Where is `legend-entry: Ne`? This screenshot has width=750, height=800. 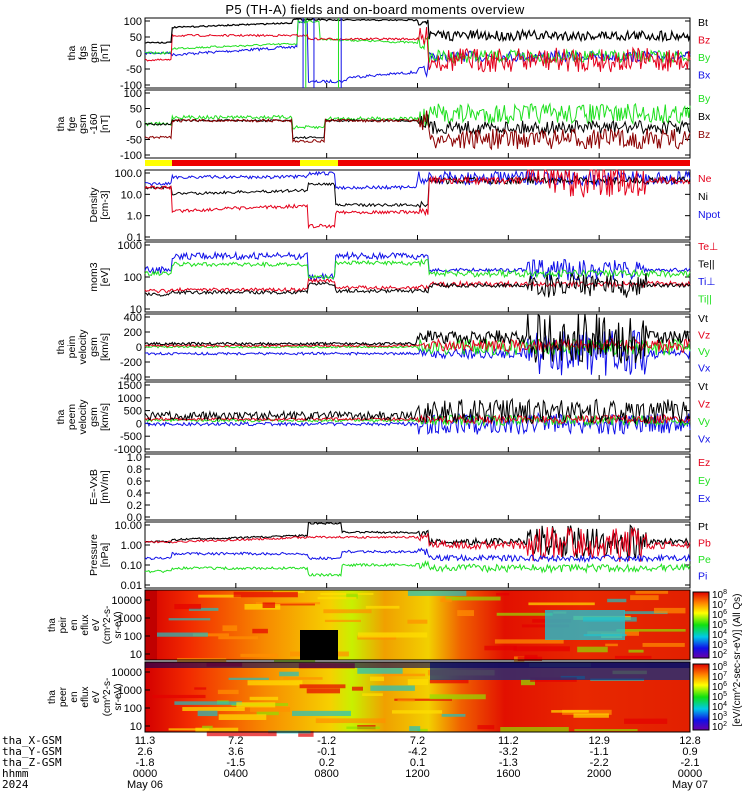
legend-entry: Ne is located at coordinates (705, 179).